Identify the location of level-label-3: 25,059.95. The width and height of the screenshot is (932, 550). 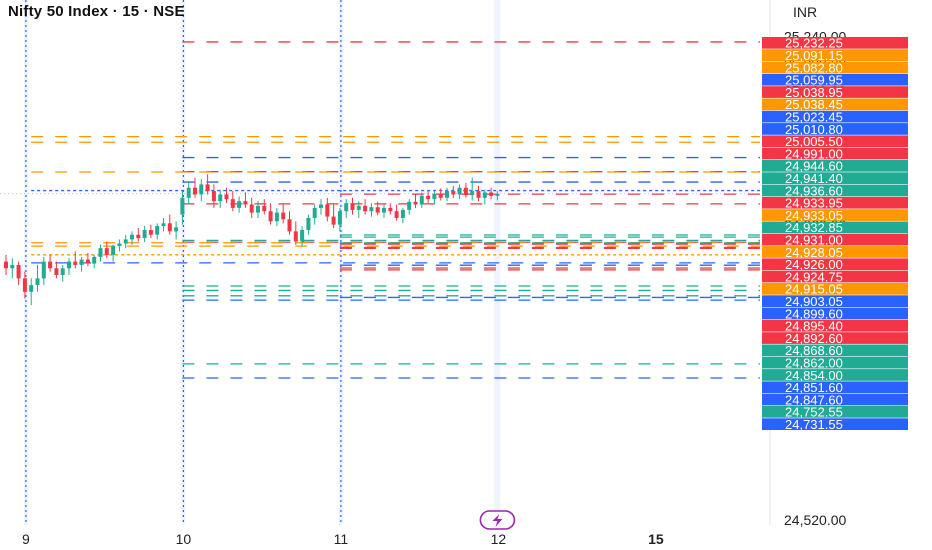
(814, 80).